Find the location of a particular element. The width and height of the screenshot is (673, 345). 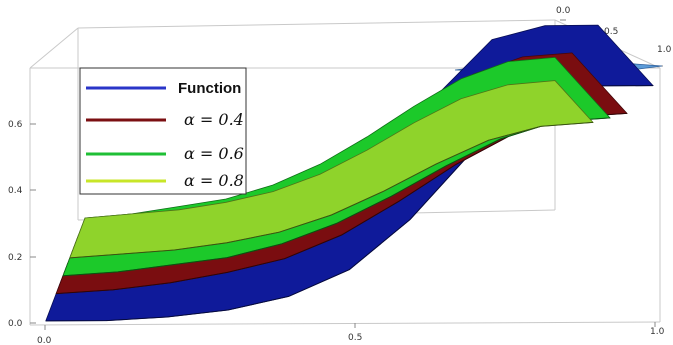

x-tick-label: 1.0 is located at coordinates (657, 332).